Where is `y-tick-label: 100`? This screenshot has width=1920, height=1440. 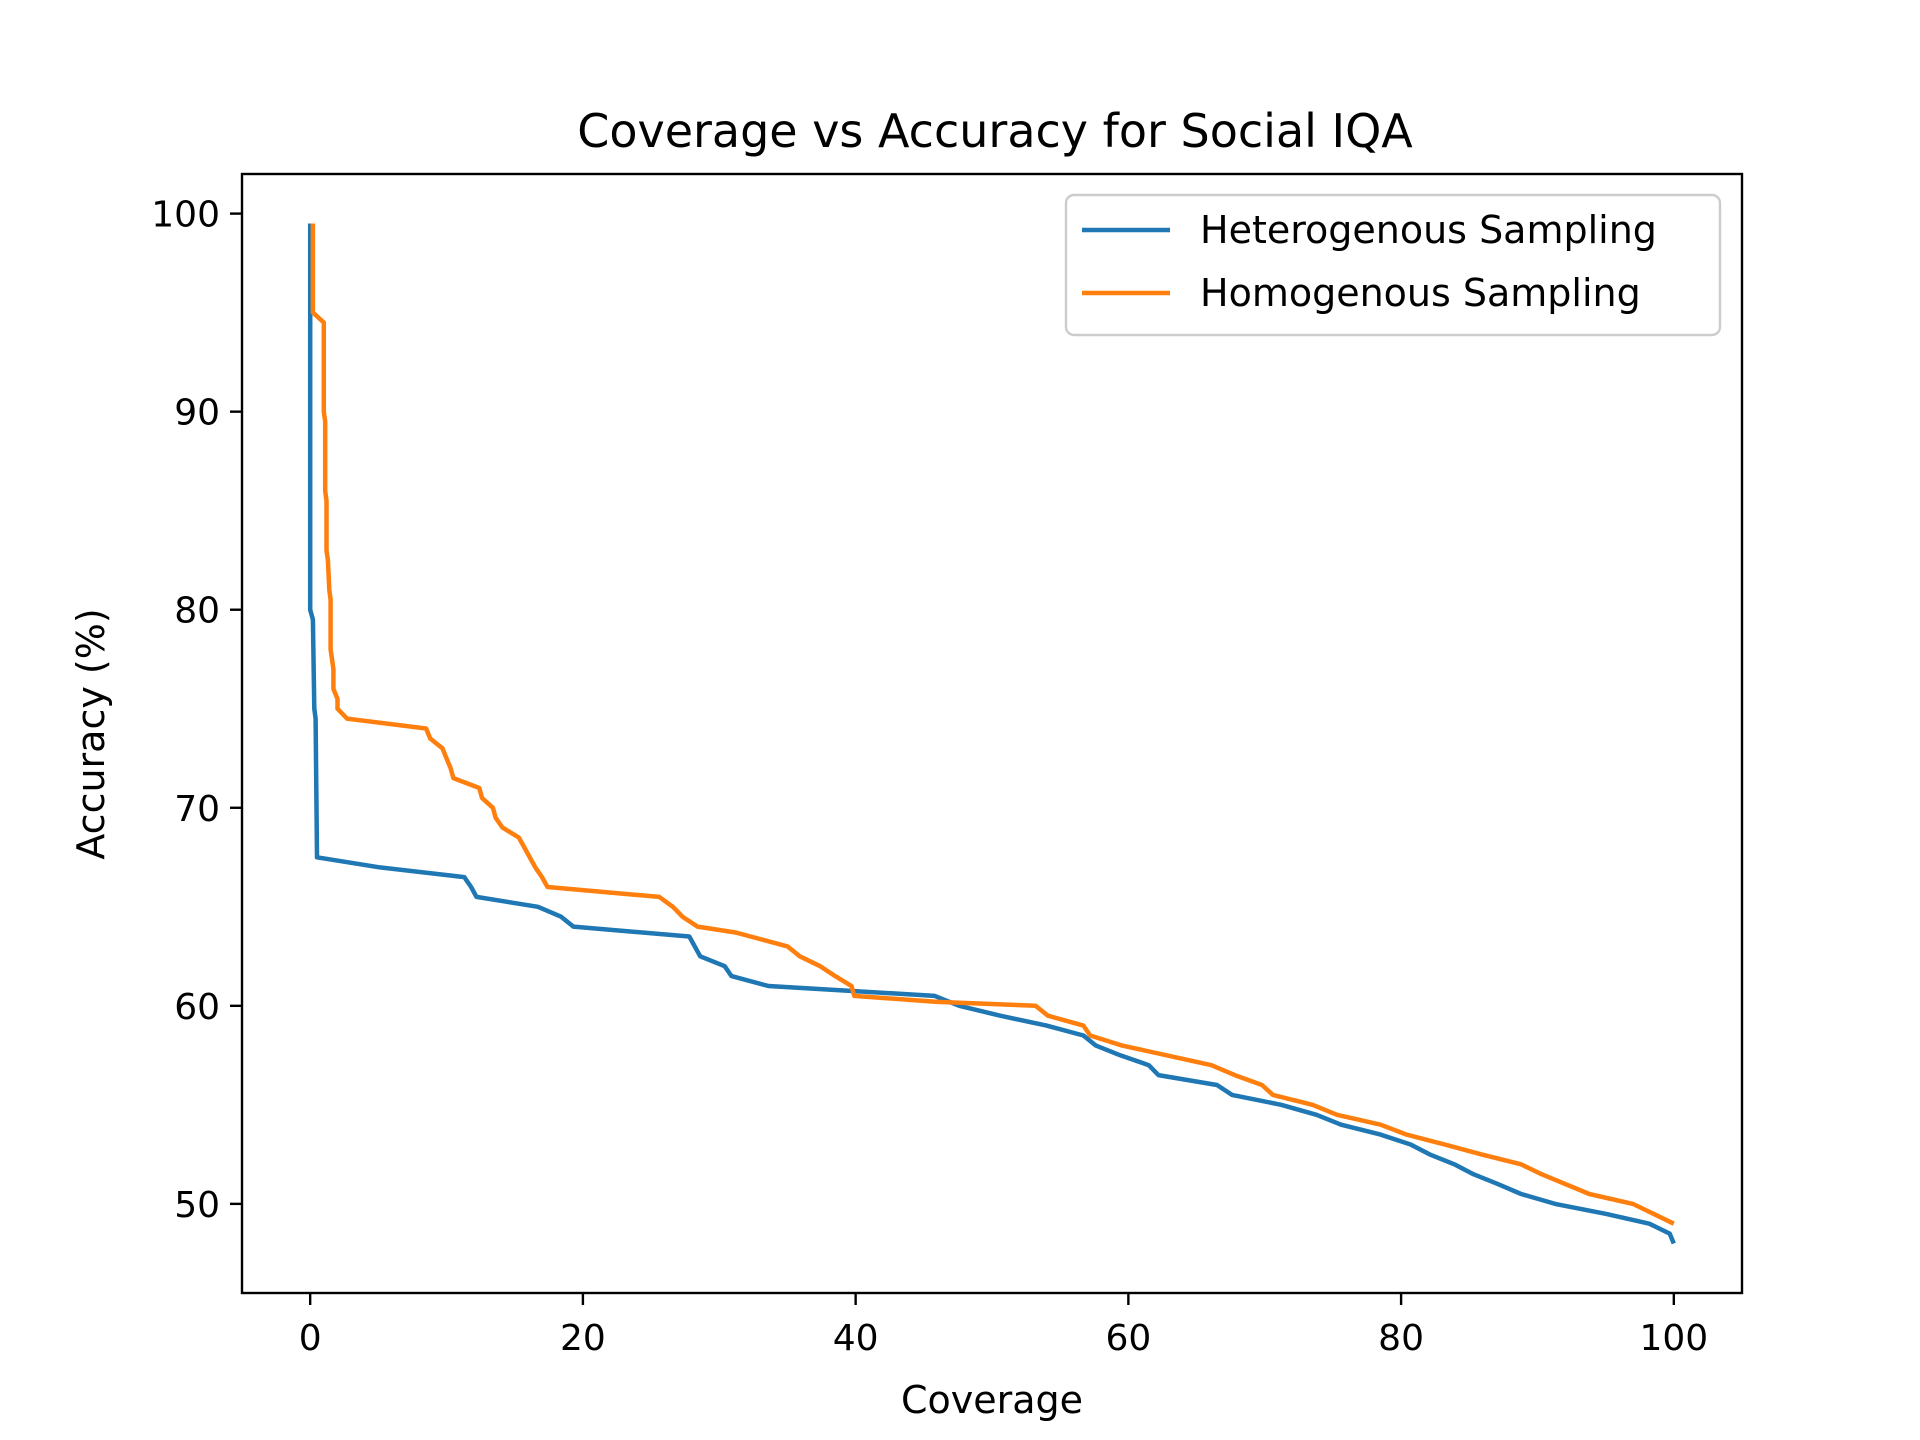
y-tick-label: 100 is located at coordinates (185, 215).